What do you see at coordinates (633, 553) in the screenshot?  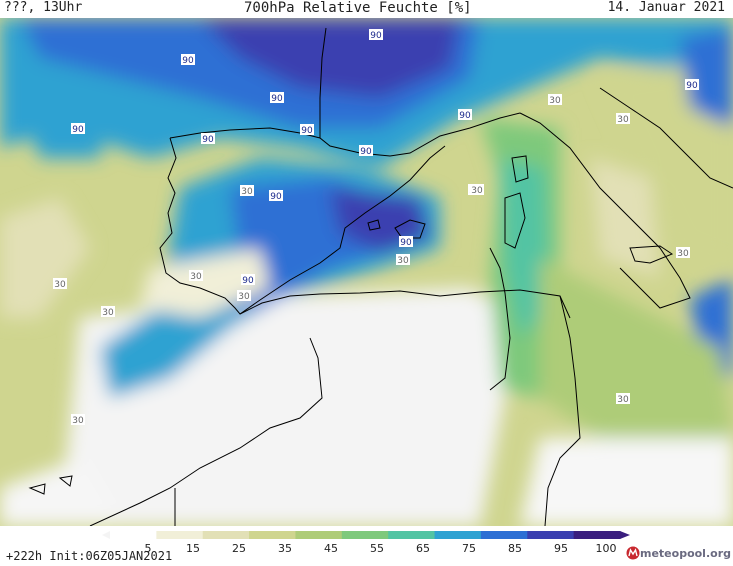 I see `meteopool-icon` at bounding box center [633, 553].